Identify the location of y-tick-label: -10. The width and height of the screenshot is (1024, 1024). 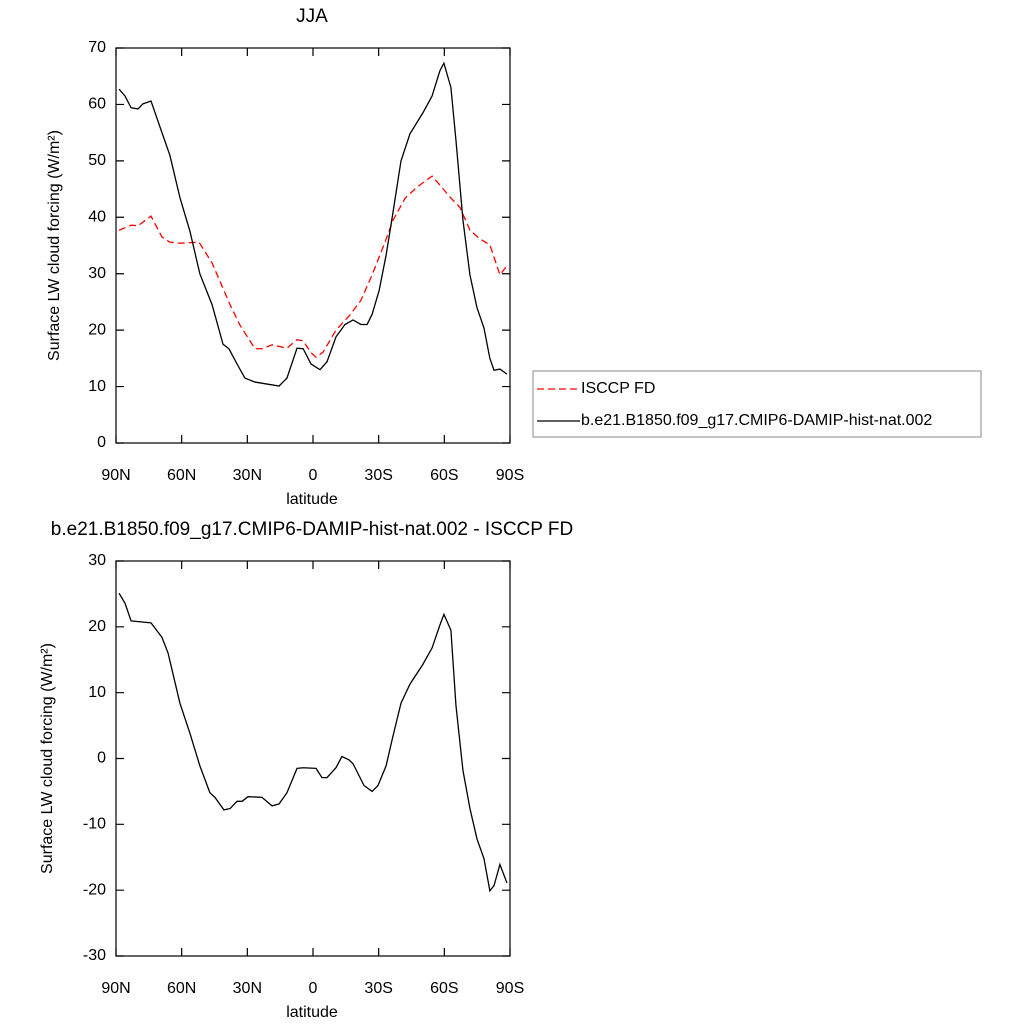
(94, 824).